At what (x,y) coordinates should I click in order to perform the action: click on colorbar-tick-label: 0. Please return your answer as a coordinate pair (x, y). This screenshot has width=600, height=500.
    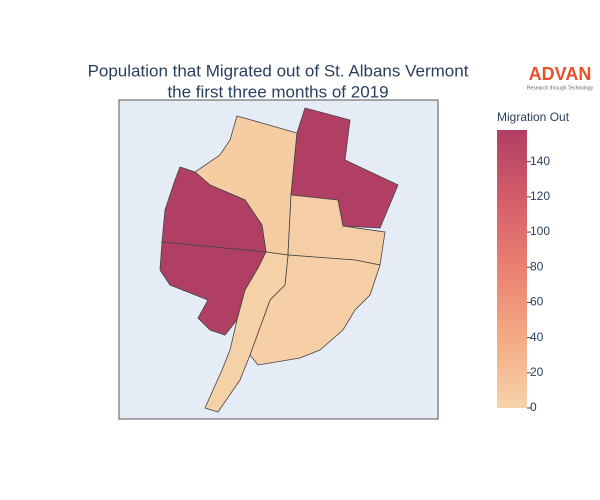
    Looking at the image, I should click on (533, 407).